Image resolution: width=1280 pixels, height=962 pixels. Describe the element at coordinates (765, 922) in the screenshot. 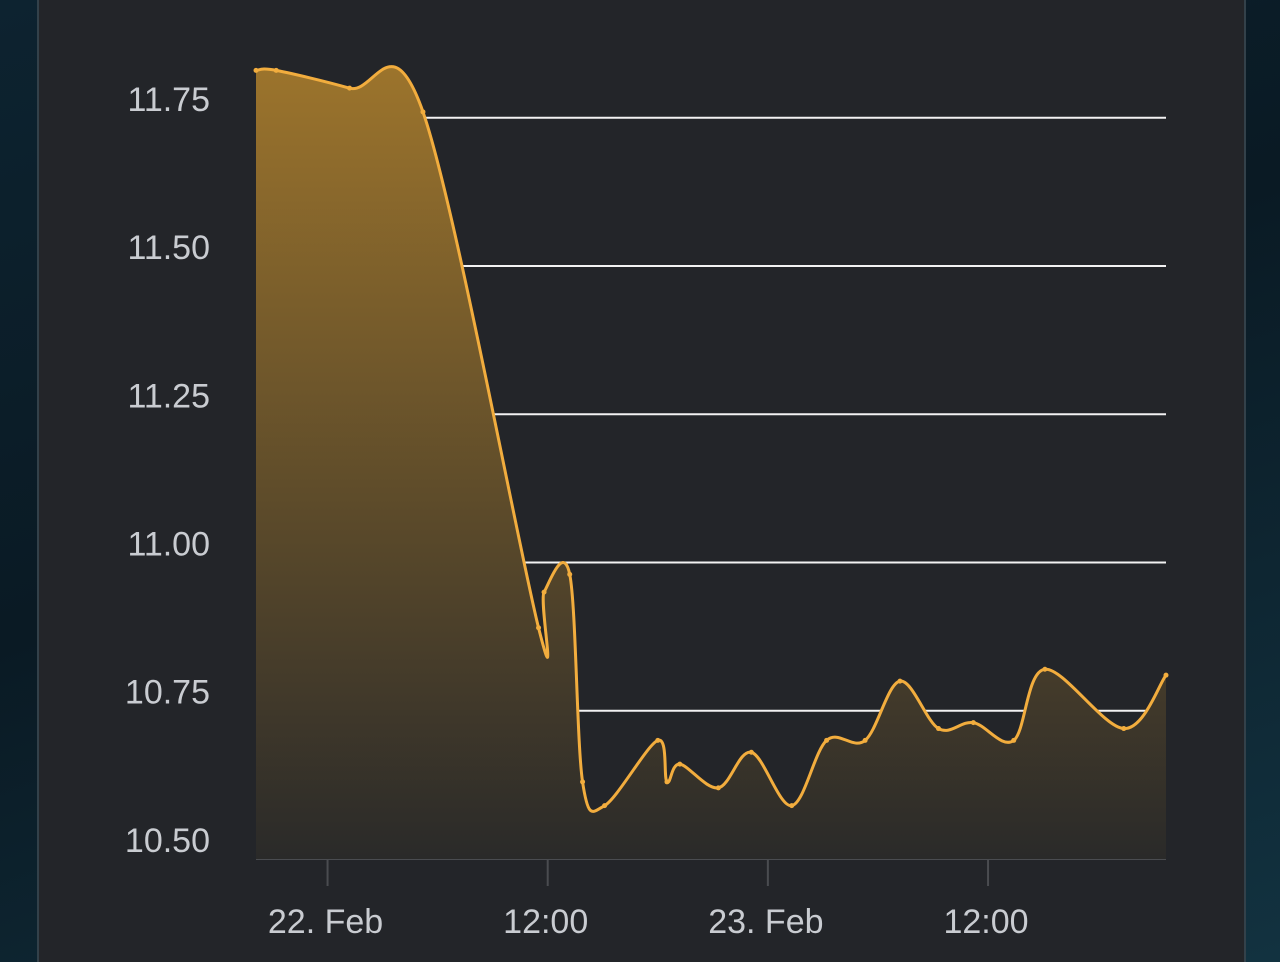

I see `x-tick-label: 23. Feb` at that location.